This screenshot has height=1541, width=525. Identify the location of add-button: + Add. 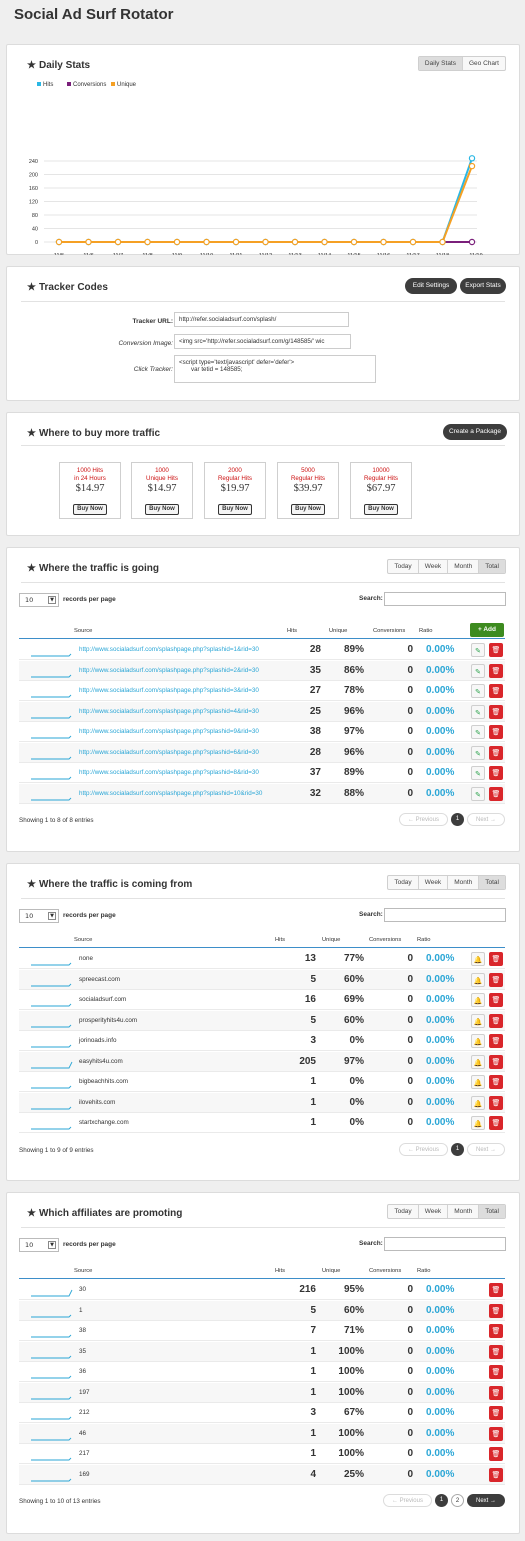
(487, 630).